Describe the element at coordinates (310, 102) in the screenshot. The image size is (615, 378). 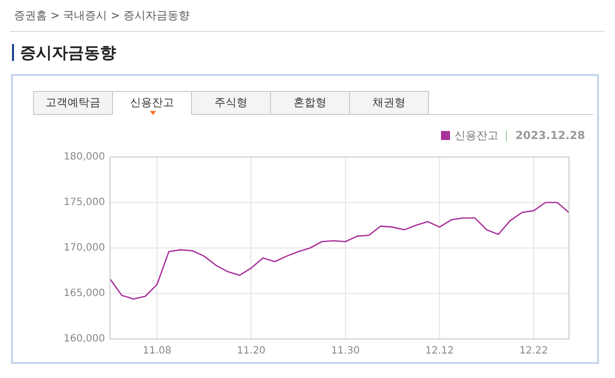
I see `text: 혼합형` at that location.